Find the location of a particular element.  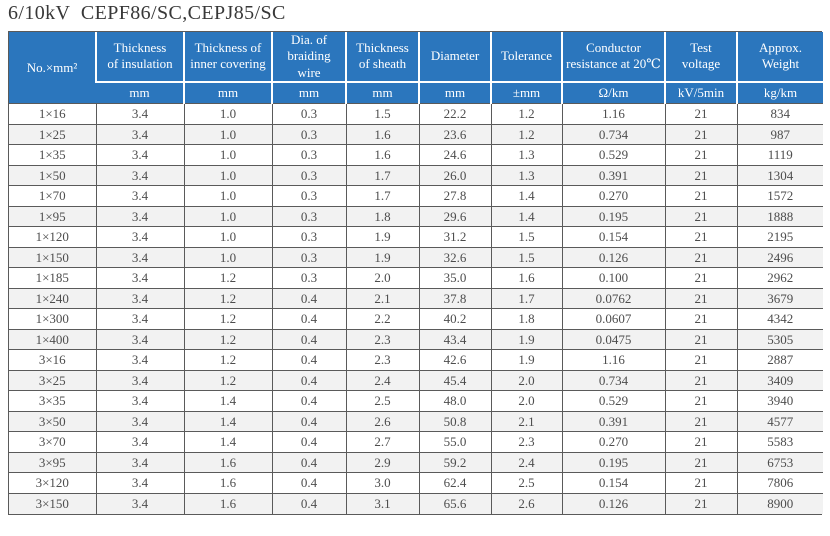

data-cell: 3679 is located at coordinates (779, 298).